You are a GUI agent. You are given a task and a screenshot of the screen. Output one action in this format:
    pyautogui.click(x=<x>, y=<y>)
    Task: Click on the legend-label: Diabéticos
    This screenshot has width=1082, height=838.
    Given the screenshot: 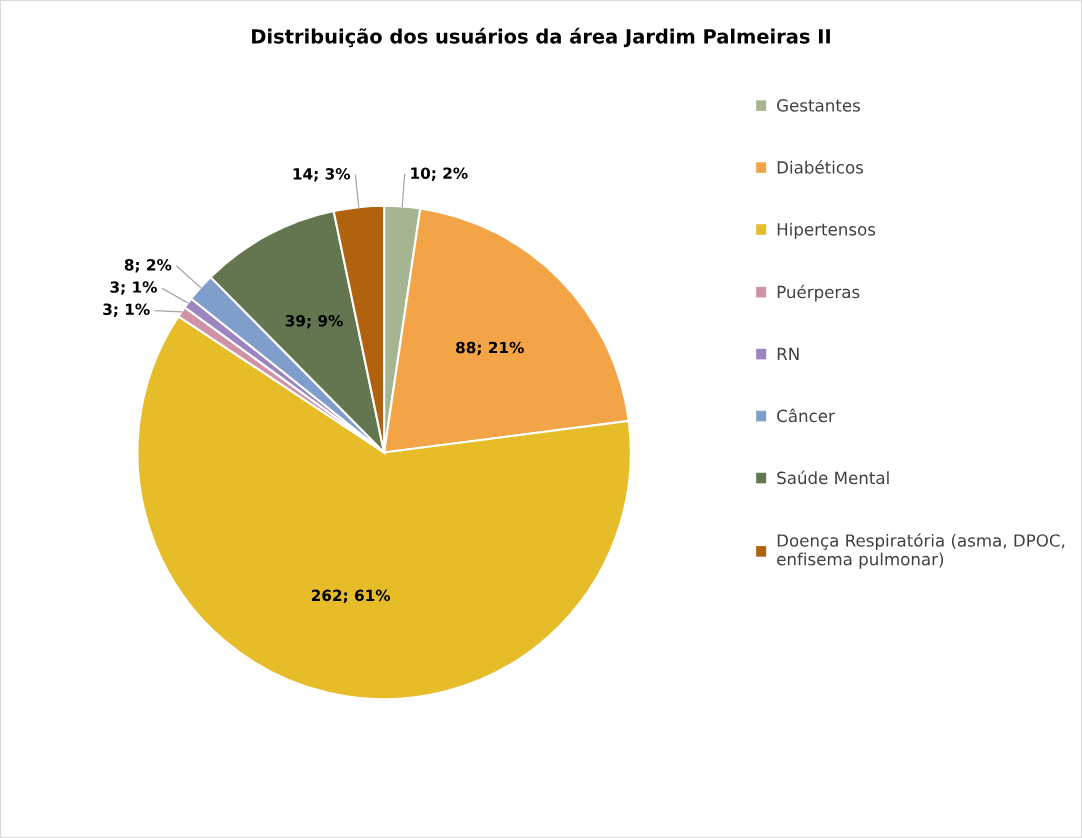 What is the action you would take?
    pyautogui.click(x=820, y=167)
    